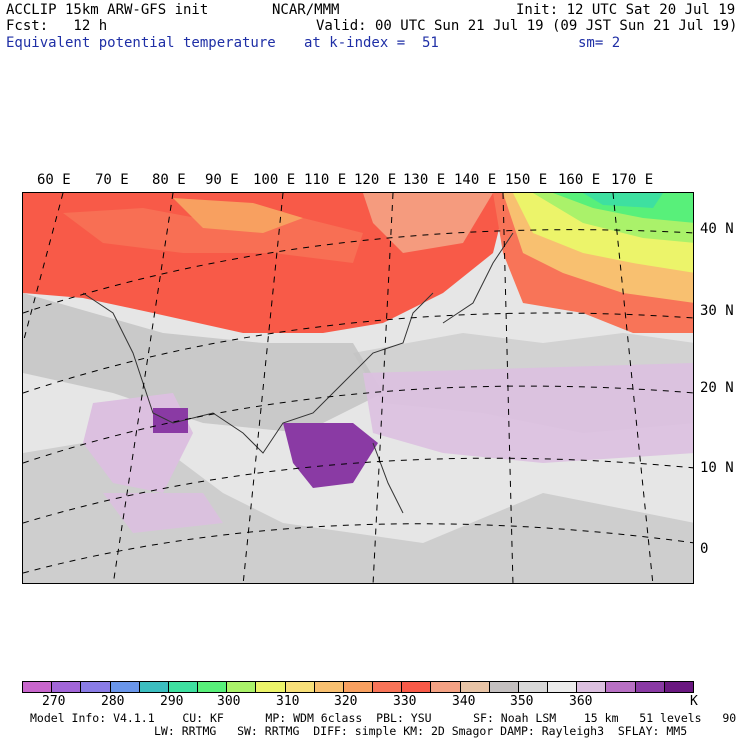  Describe the element at coordinates (717, 468) in the screenshot. I see `latitude-label: 10 N` at that location.